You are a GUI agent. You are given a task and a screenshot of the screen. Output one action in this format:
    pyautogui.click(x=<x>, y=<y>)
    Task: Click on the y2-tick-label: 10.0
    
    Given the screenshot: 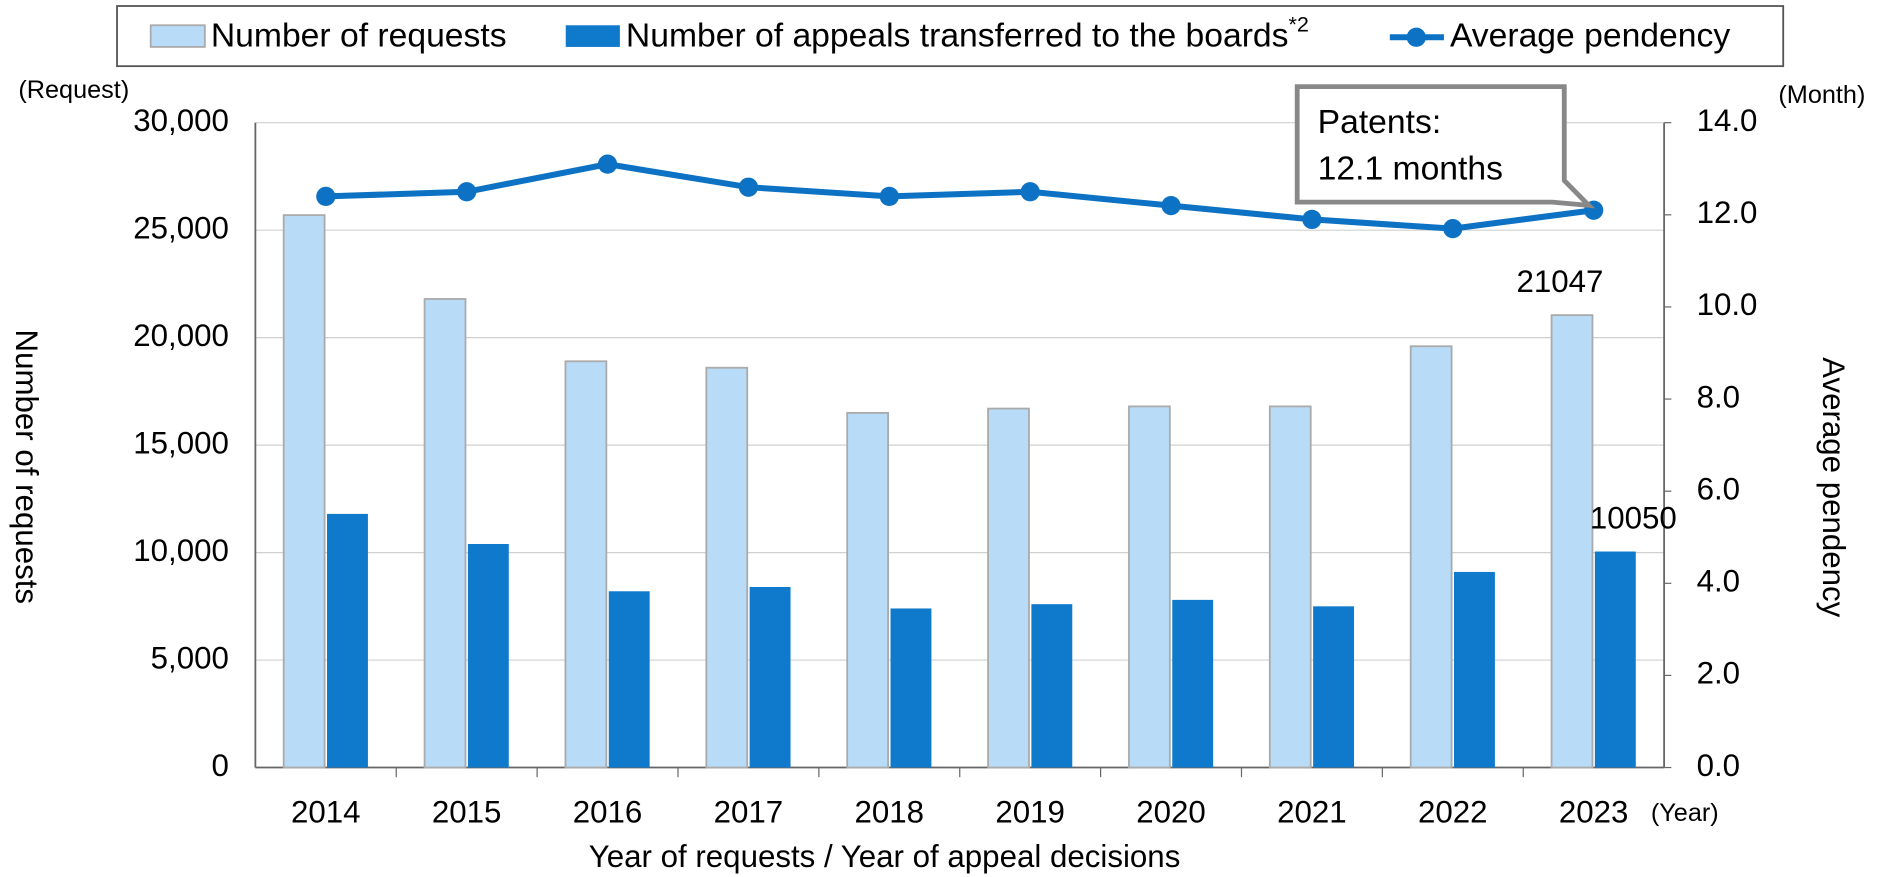 What is the action you would take?
    pyautogui.click(x=1727, y=304)
    